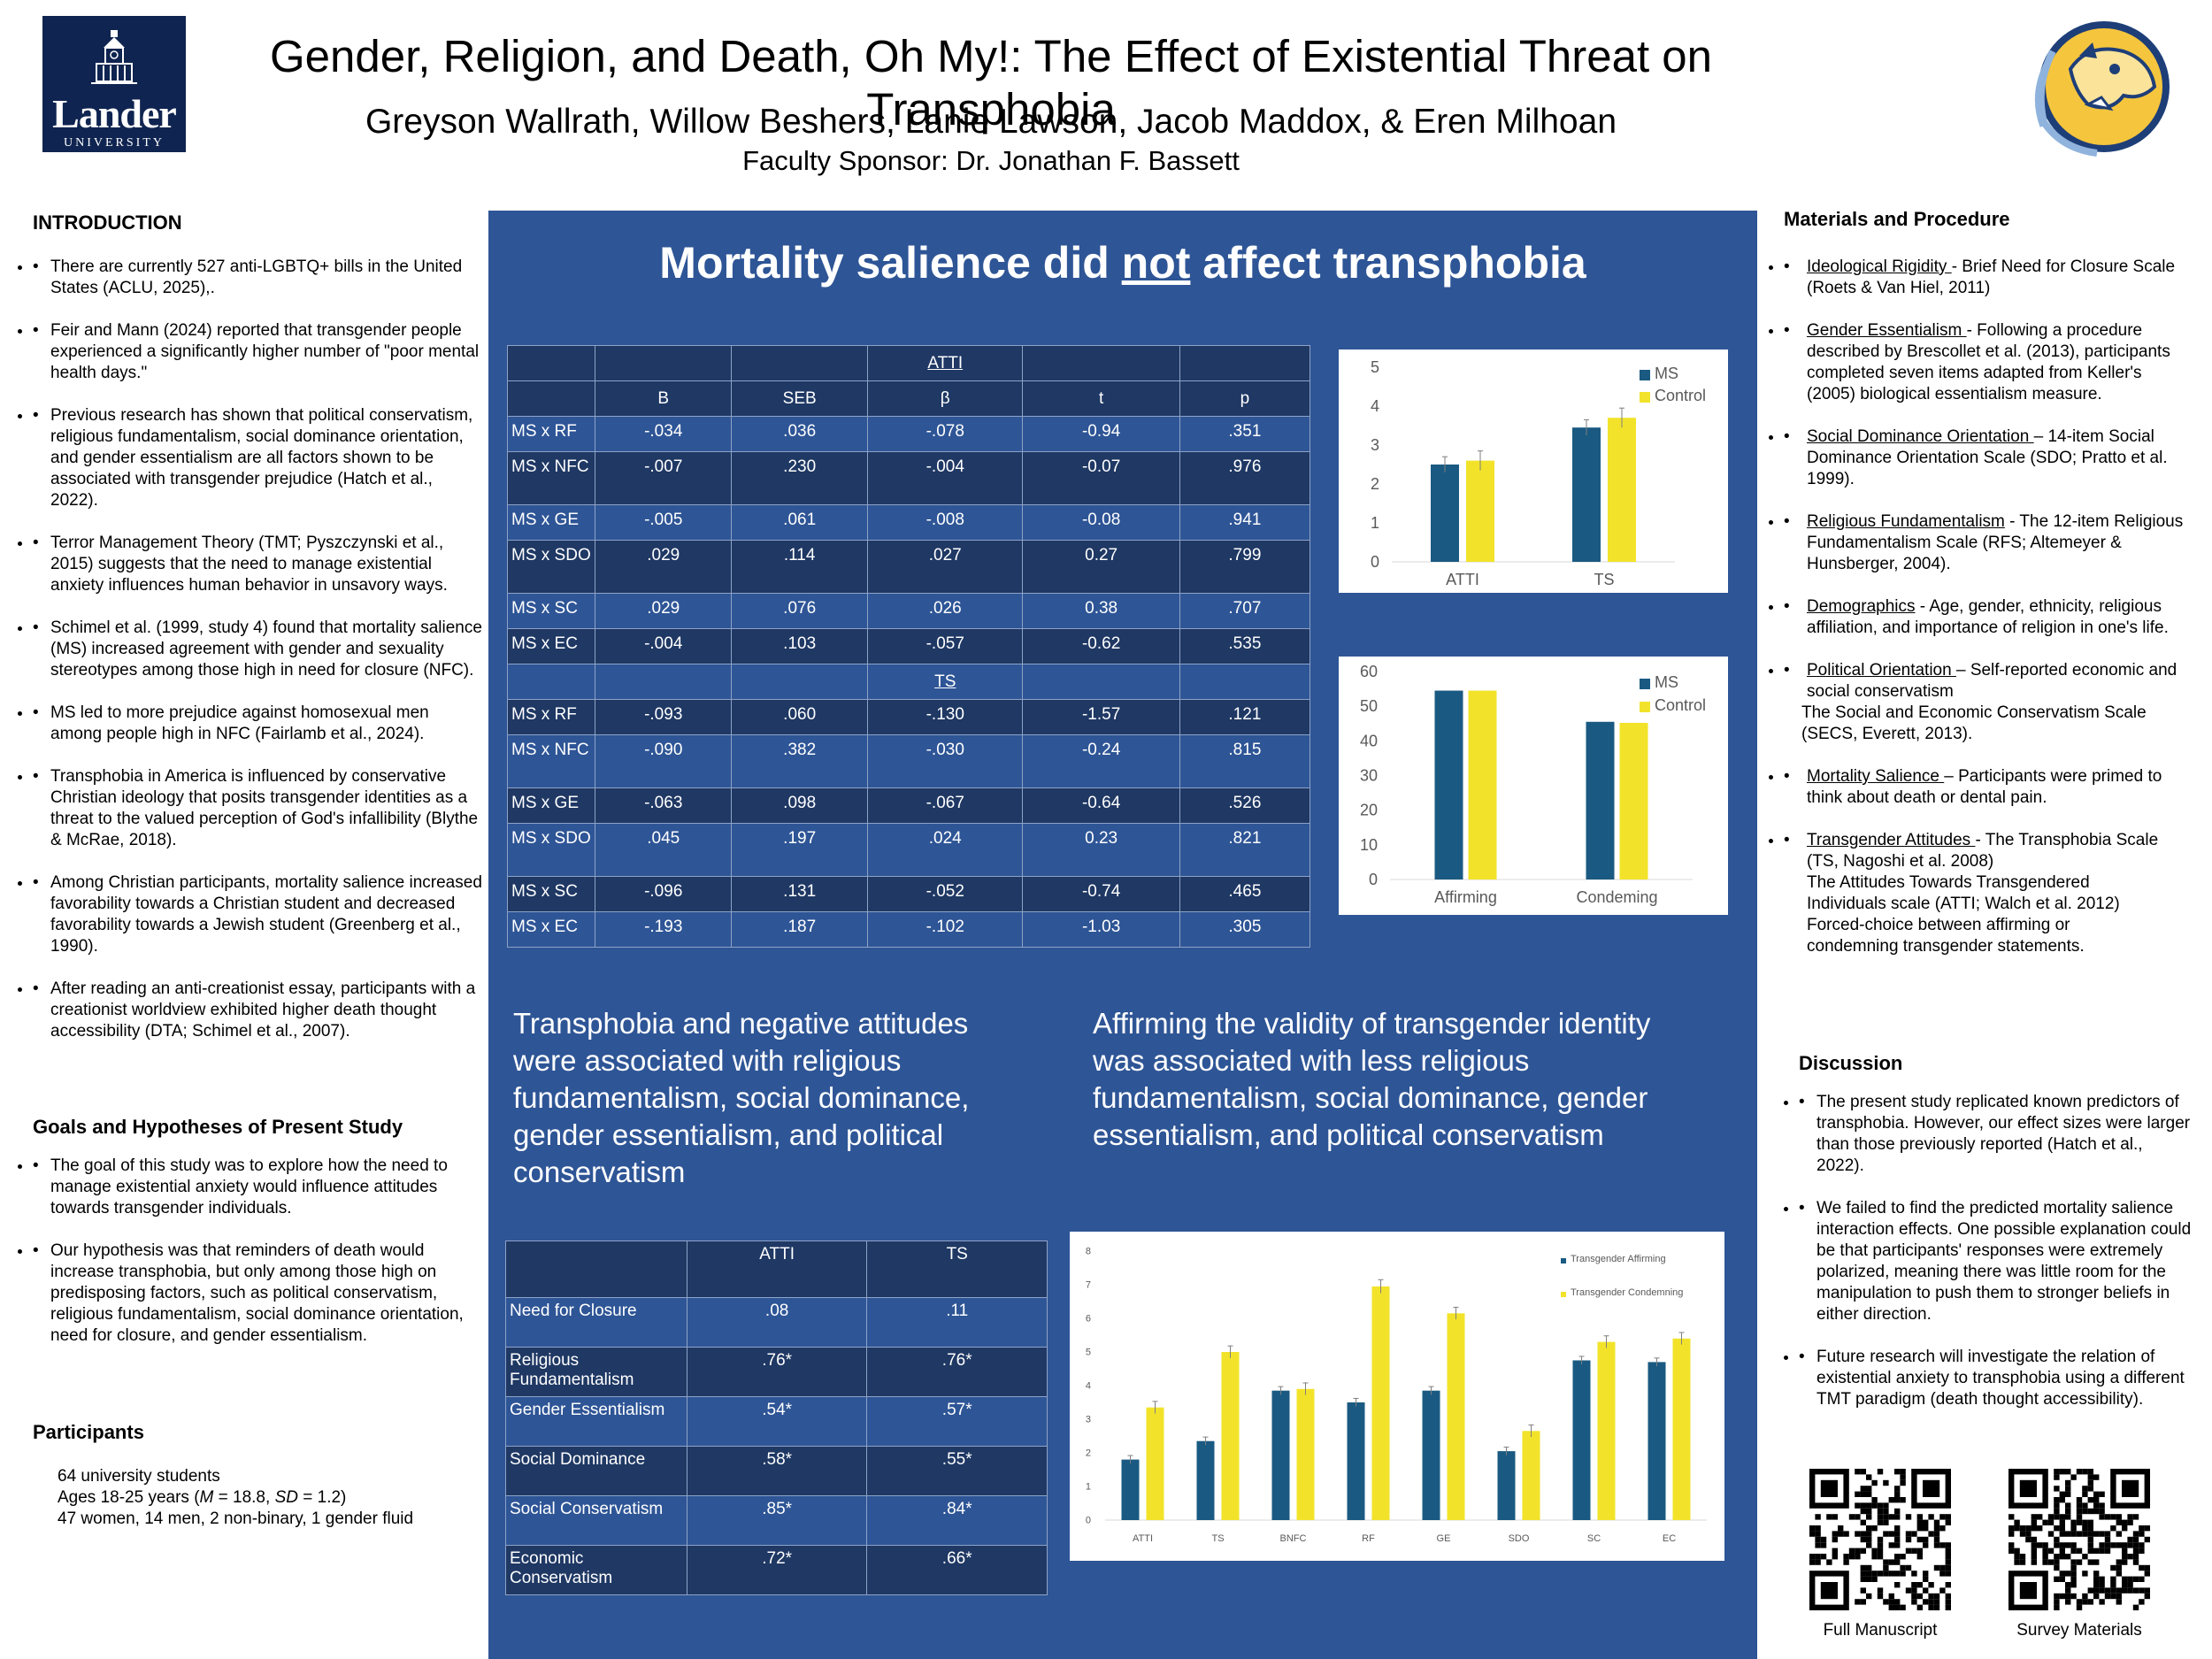  Describe the element at coordinates (777, 1269) in the screenshot. I see `table-header-cell: ATTI` at that location.